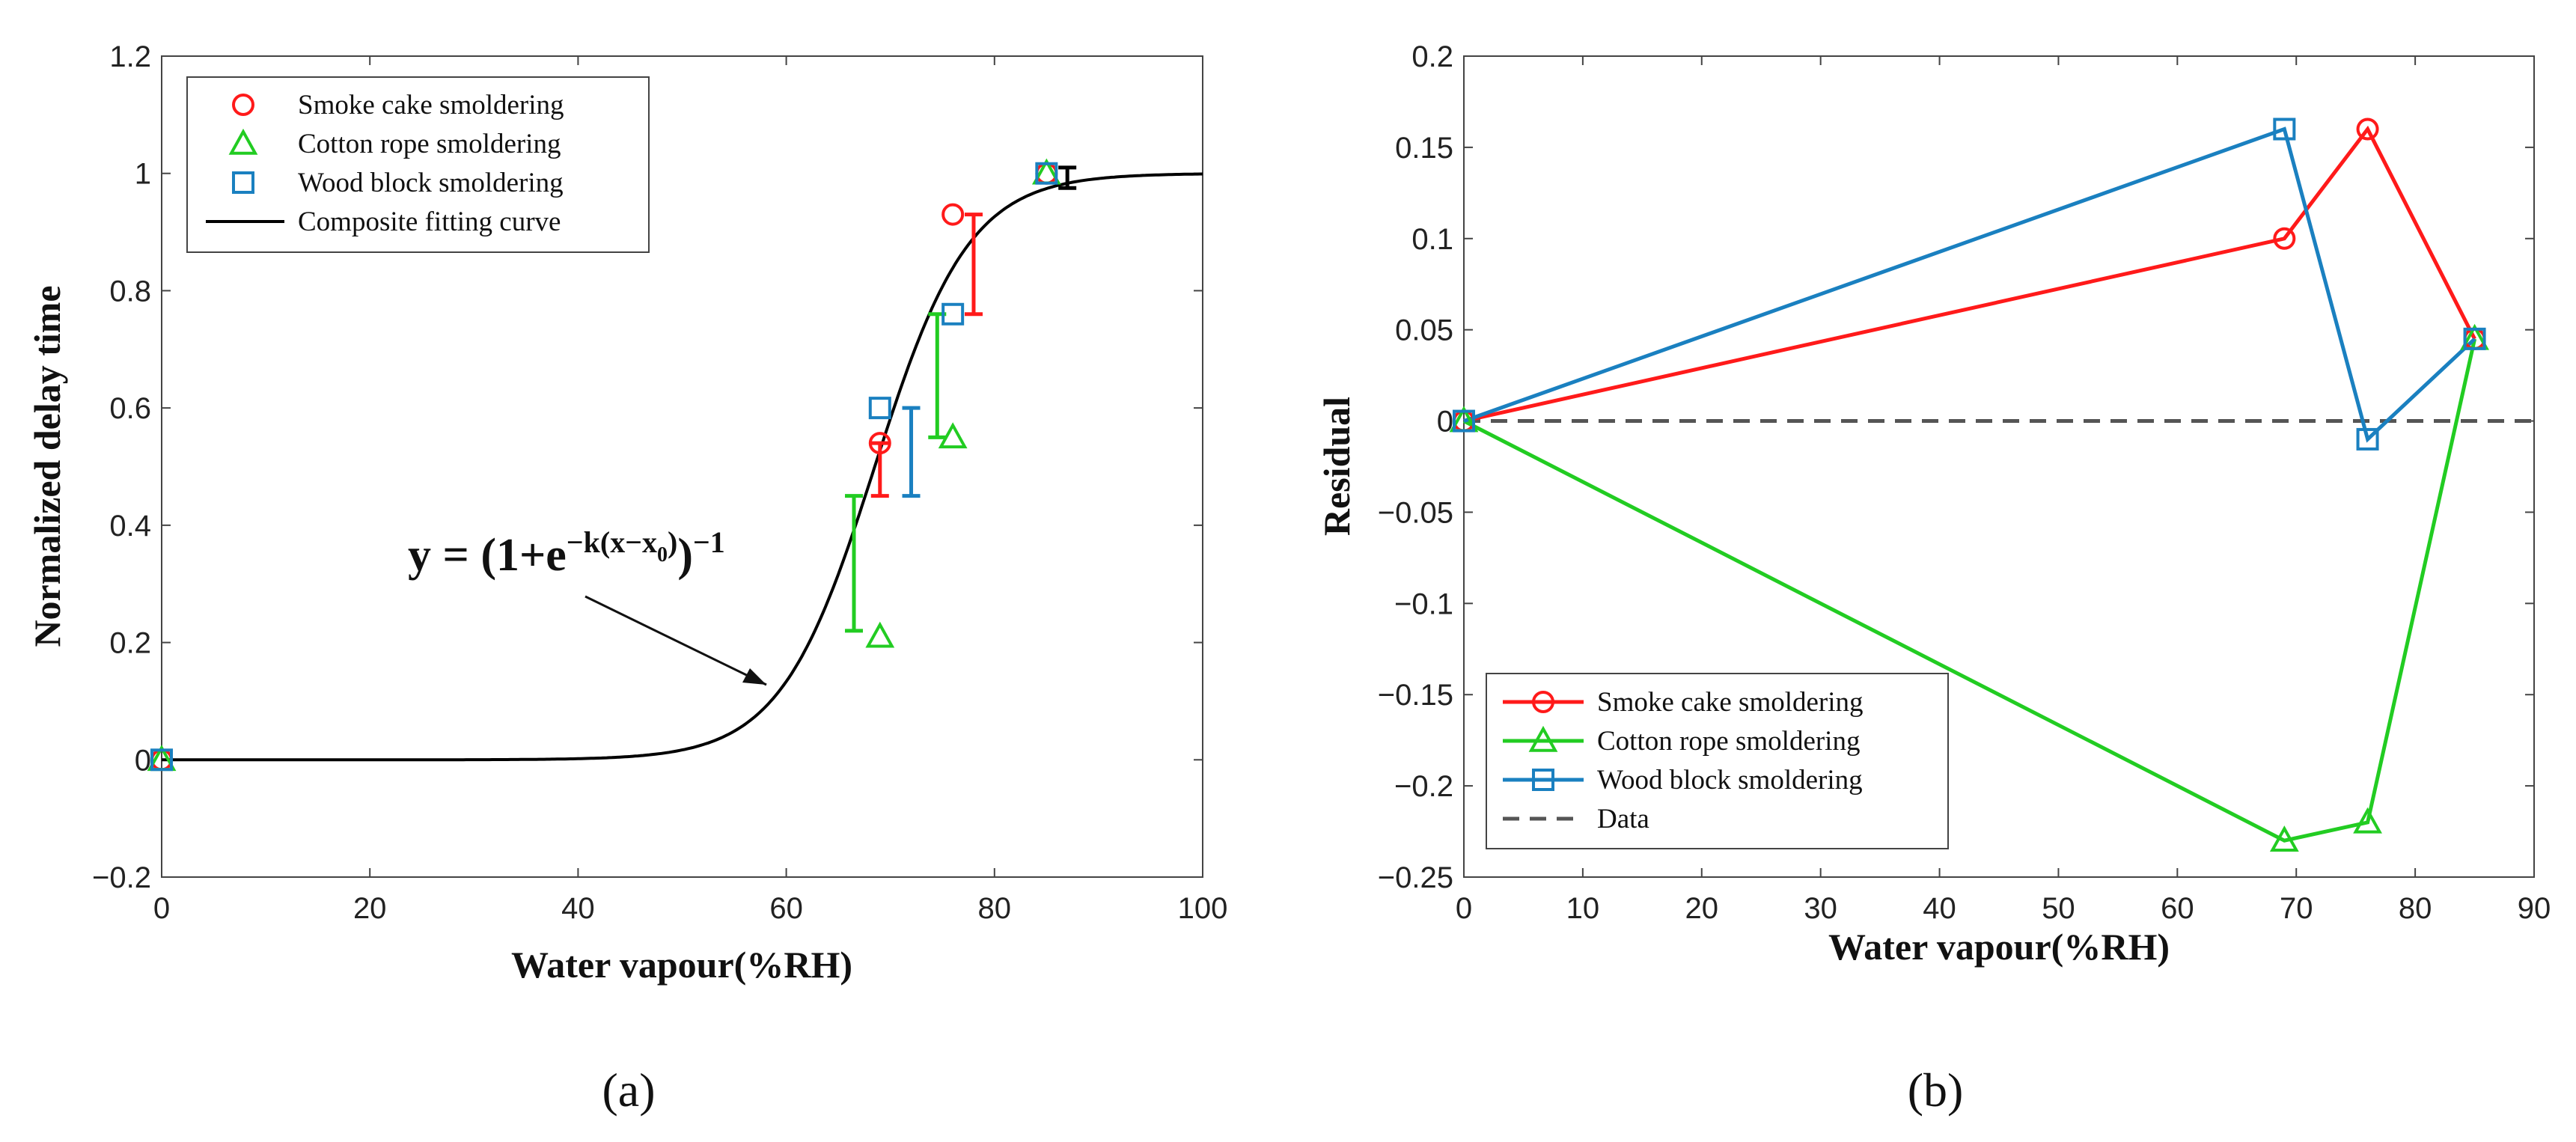 Image resolution: width=2576 pixels, height=1142 pixels. What do you see at coordinates (2296, 908) in the screenshot?
I see `x-tick-label: 70` at bounding box center [2296, 908].